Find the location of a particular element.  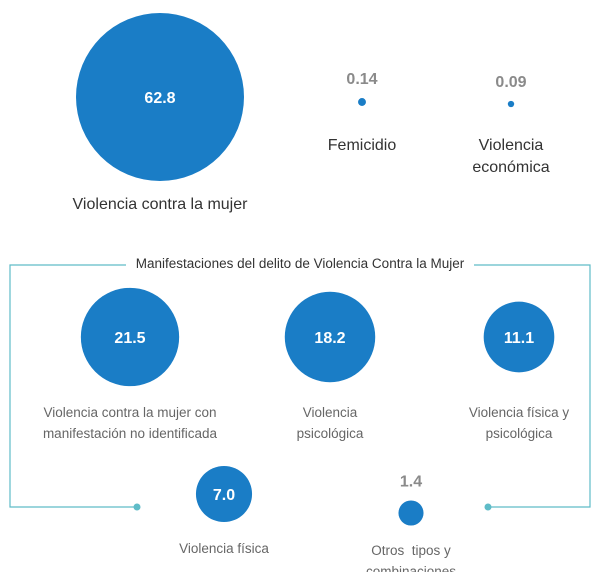

value-label: 11.1 is located at coordinates (519, 338).